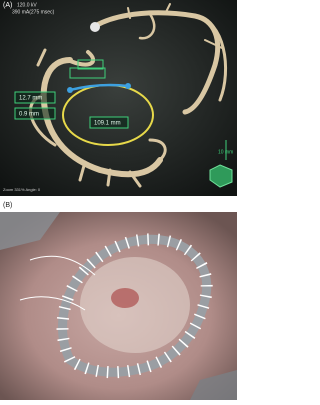  Describe the element at coordinates (125, 298) in the screenshot. I see `tissue` at that location.